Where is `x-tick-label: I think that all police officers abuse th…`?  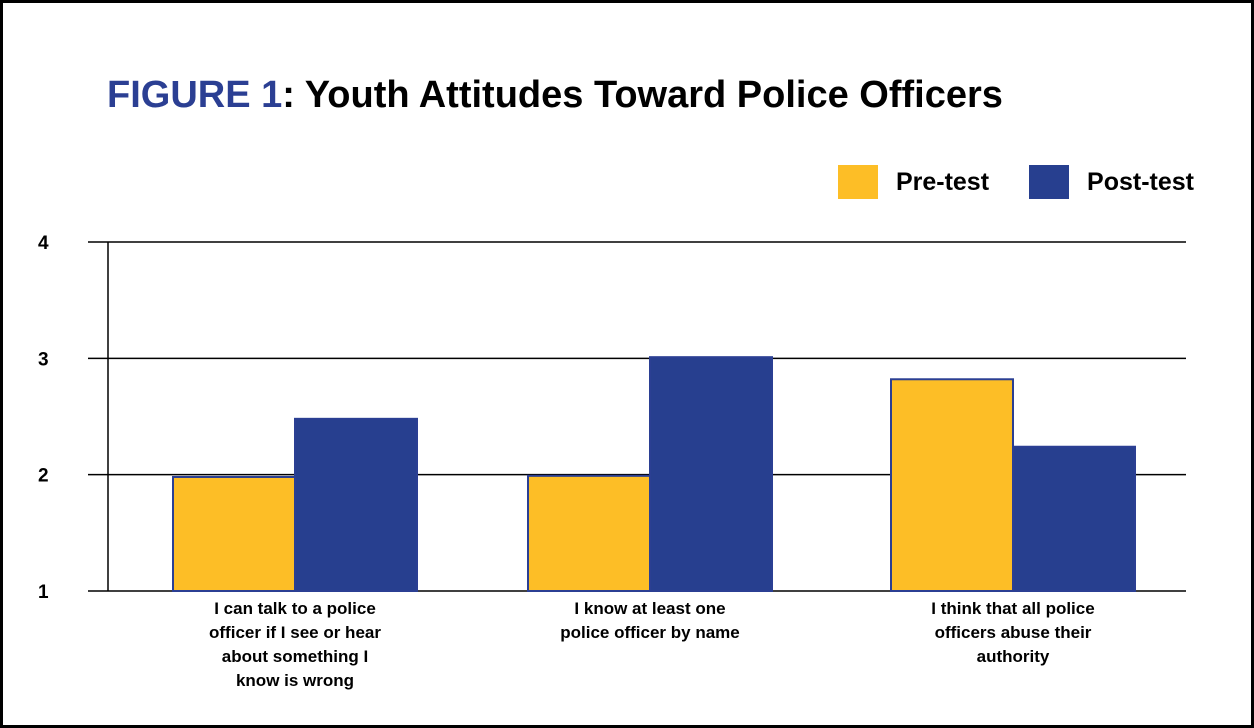 x-tick-label: I think that all police officers abuse th… is located at coordinates (1012, 632).